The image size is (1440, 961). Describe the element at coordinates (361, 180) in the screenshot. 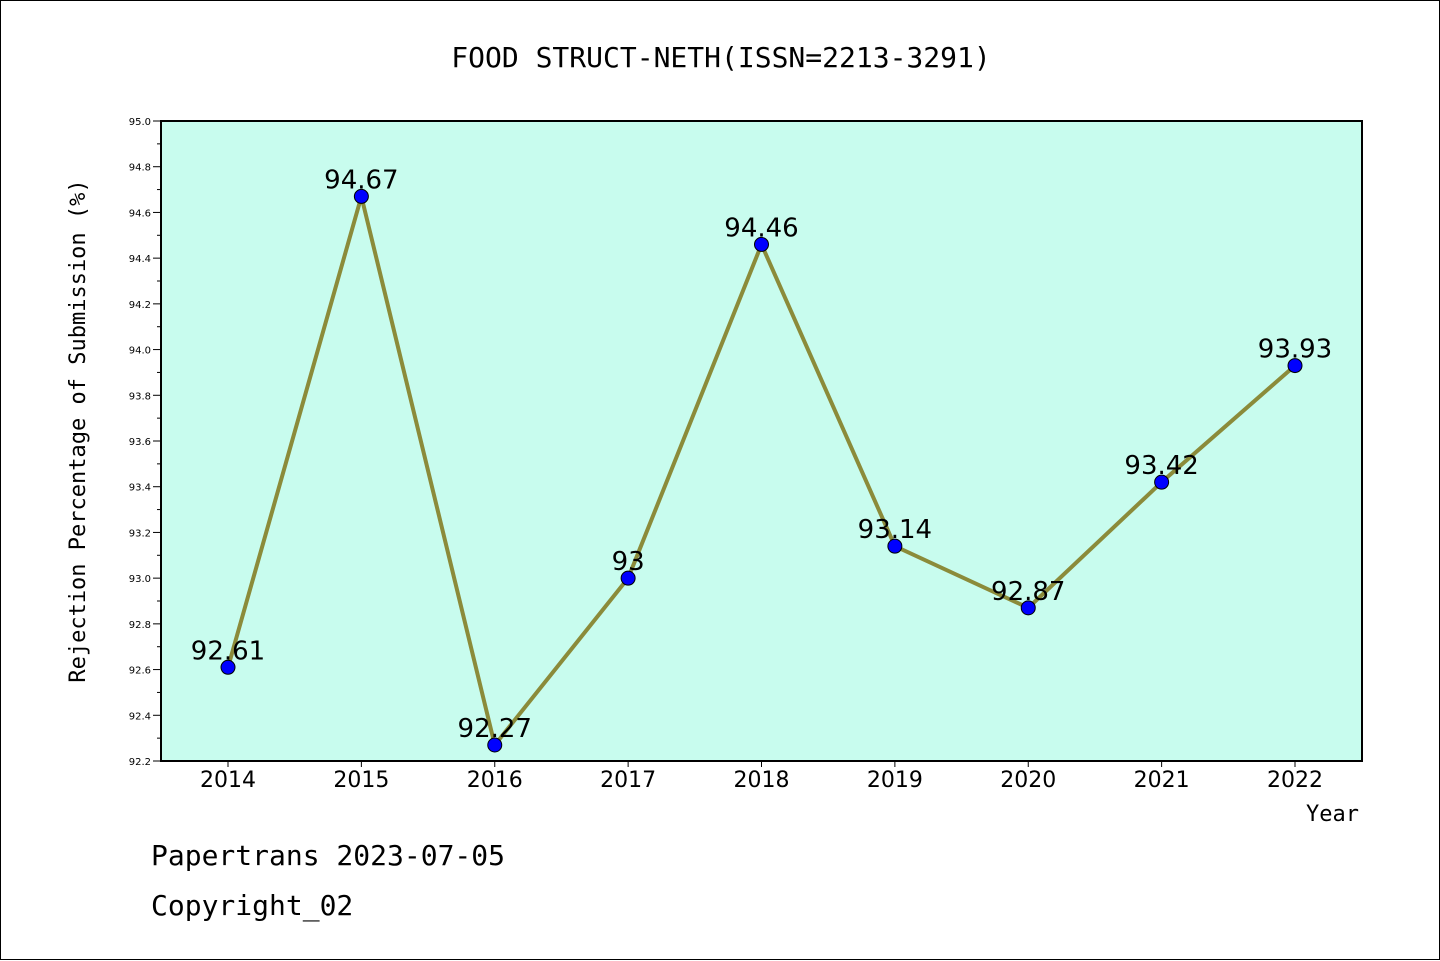

I see `data-label: 94.67` at that location.